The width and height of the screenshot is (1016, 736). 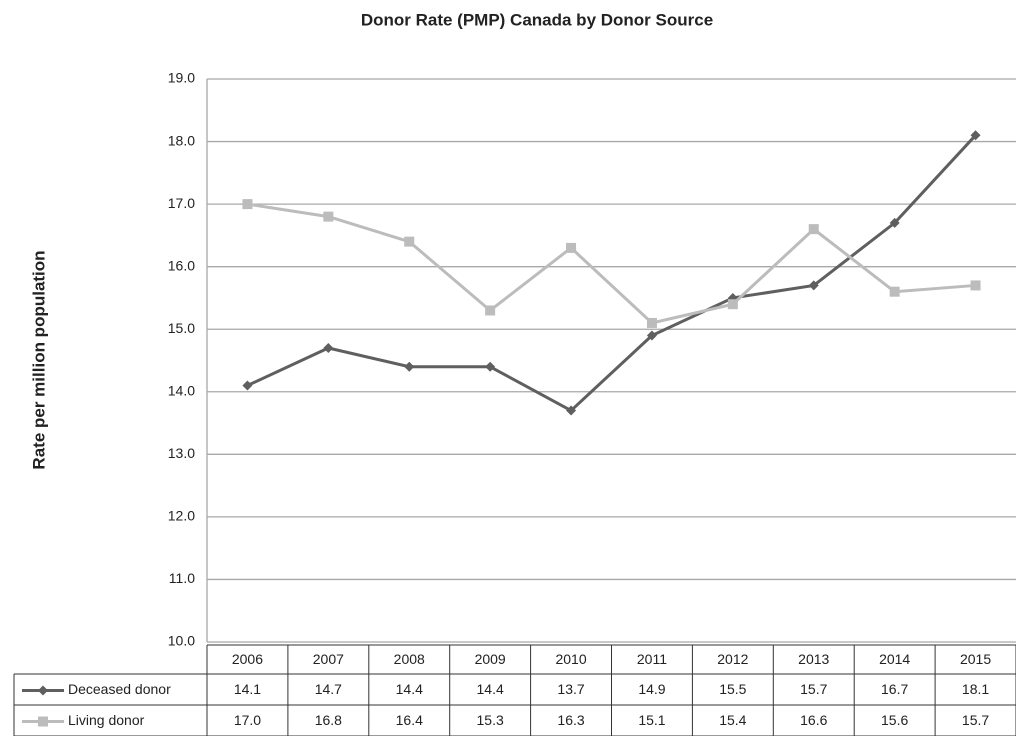 I want to click on y-tick-label: 11.0, so click(x=182, y=578).